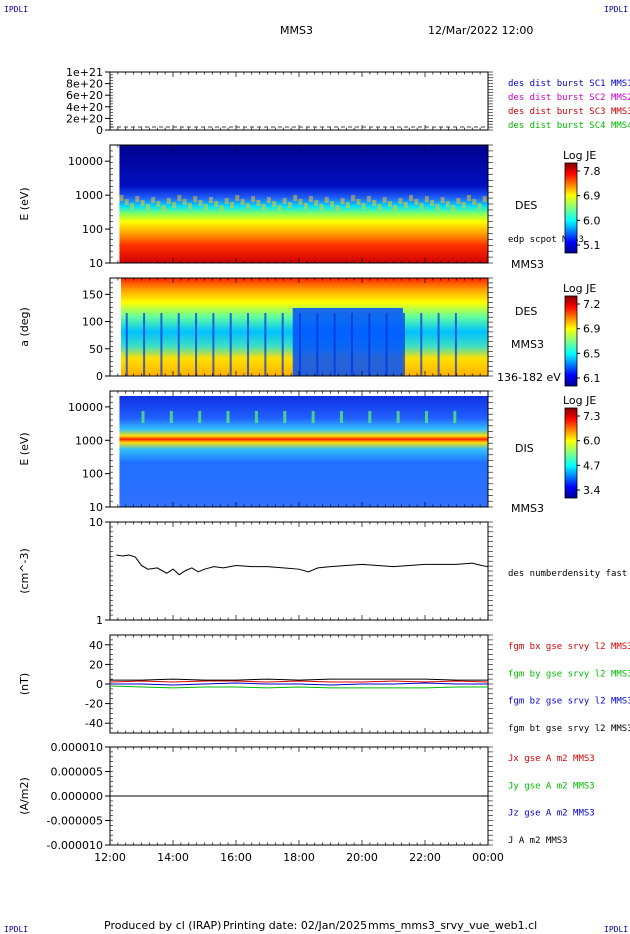  What do you see at coordinates (569, 84) in the screenshot?
I see `dist-burst-legend-1: des dist burst SC1 MMS1` at bounding box center [569, 84].